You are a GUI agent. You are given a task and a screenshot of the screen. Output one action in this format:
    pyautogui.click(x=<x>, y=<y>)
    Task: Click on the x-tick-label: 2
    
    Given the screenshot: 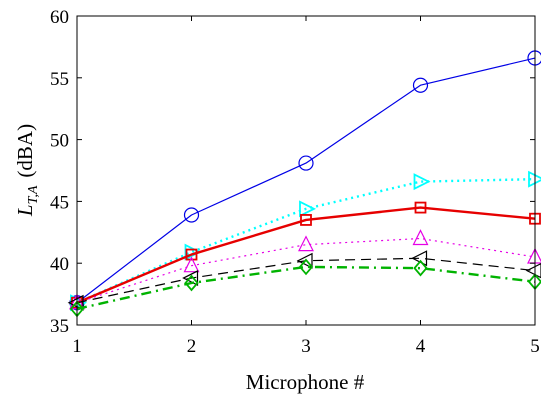 What is the action you would take?
    pyautogui.click(x=192, y=346)
    